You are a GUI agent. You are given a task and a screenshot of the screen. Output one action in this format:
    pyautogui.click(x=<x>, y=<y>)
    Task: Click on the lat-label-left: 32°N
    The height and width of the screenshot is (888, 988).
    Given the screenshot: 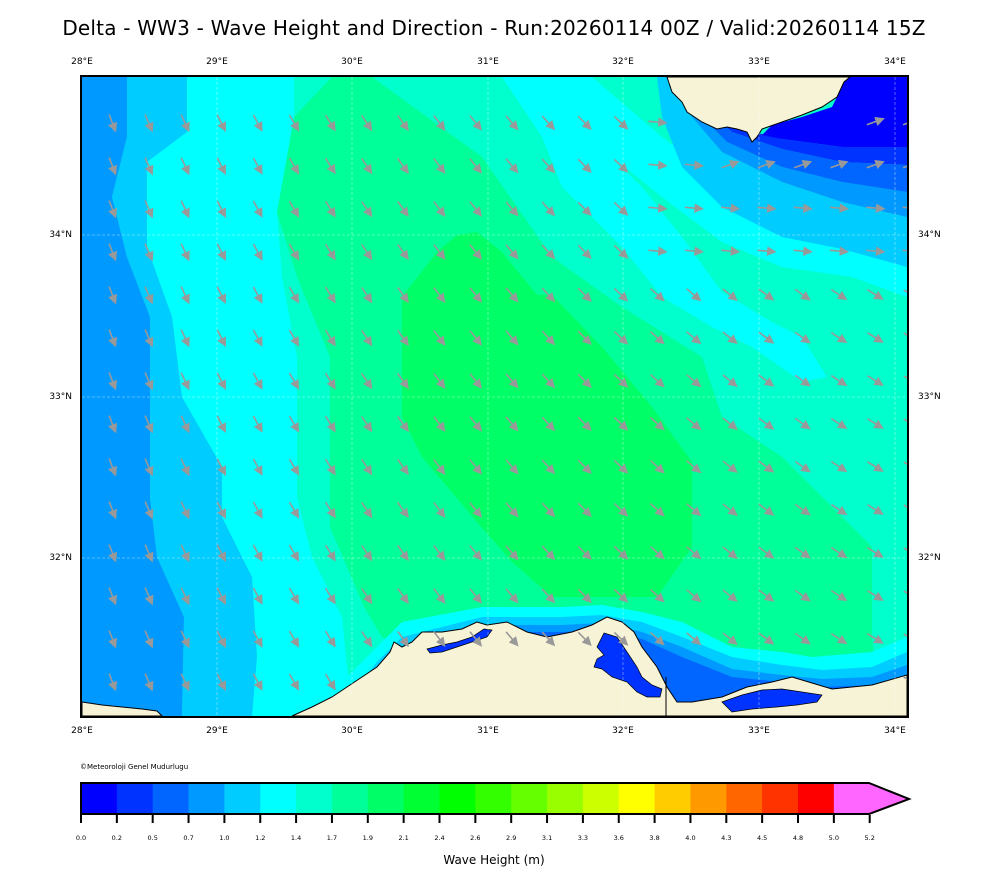 What is the action you would take?
    pyautogui.click(x=60, y=558)
    